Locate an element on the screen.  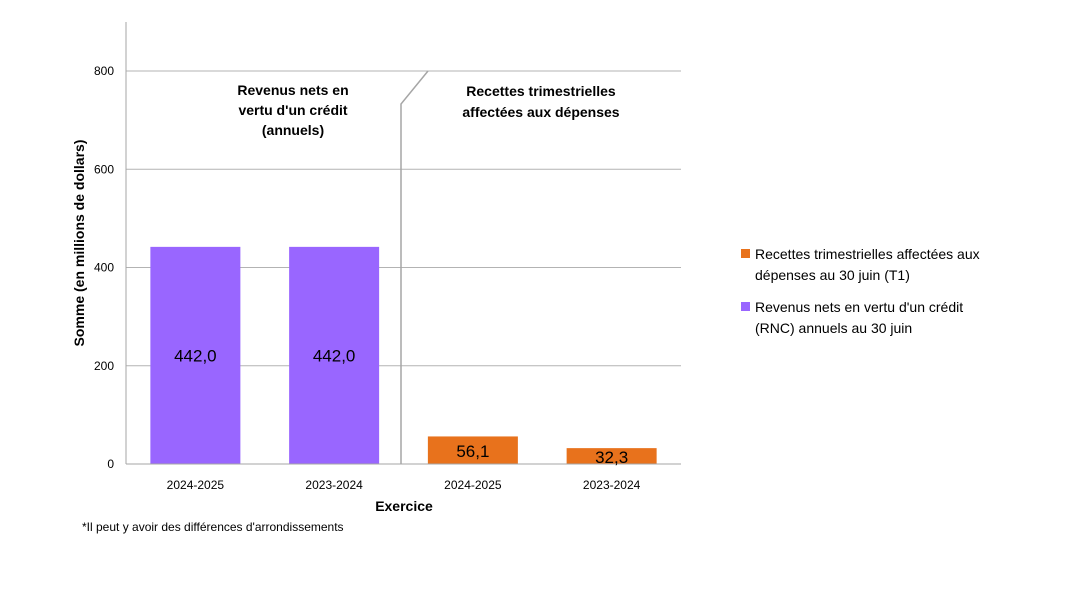
y-tick-label: 200 is located at coordinates (104, 366).